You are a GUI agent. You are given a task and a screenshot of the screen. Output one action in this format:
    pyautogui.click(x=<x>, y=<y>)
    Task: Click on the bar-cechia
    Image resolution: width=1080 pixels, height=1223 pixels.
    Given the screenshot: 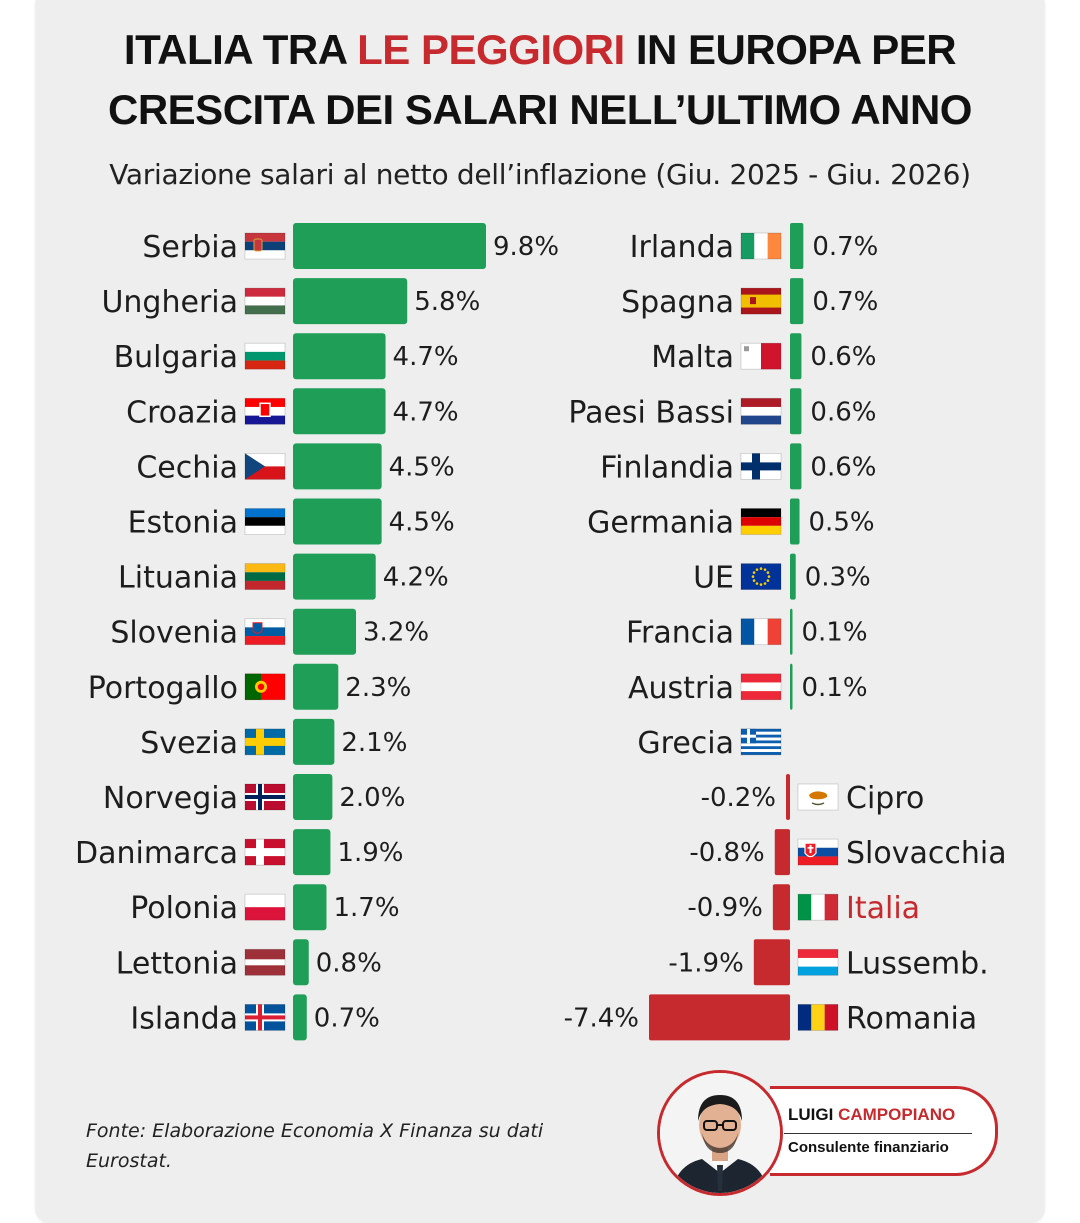 What is the action you would take?
    pyautogui.click(x=337, y=466)
    